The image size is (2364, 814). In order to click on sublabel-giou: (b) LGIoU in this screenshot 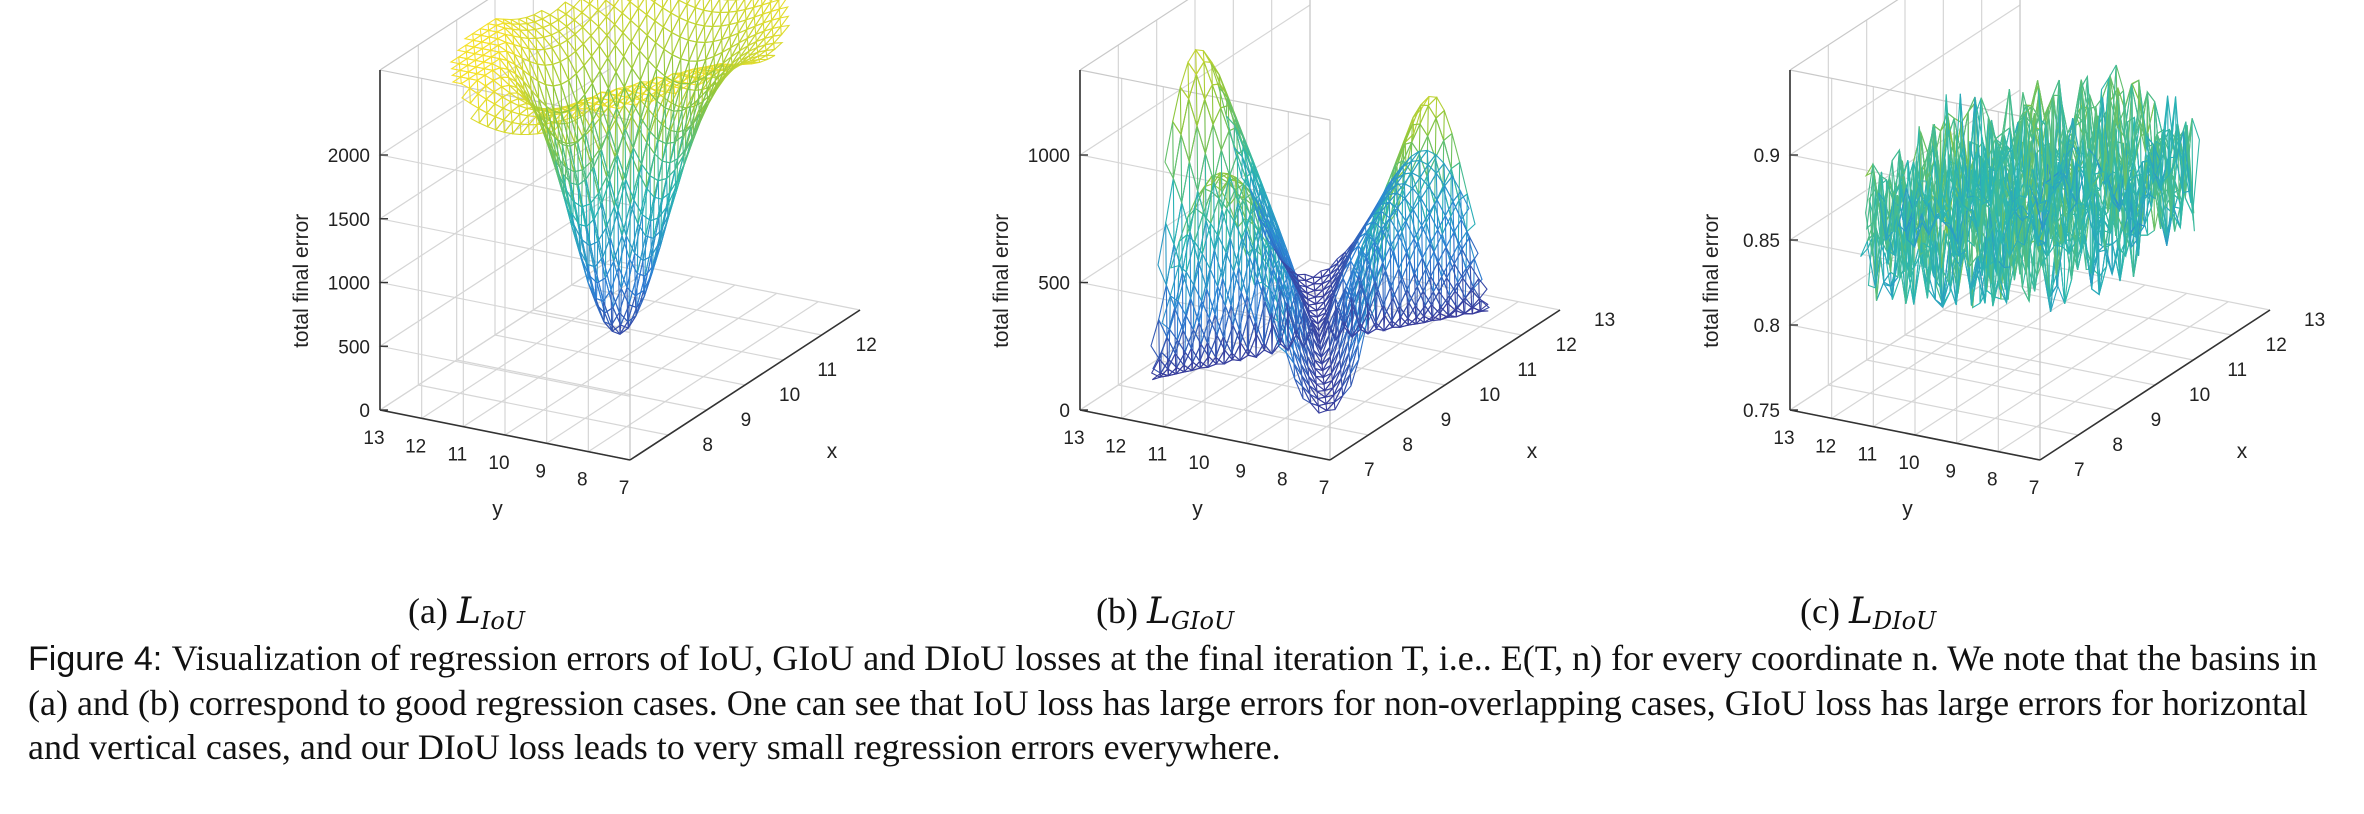, I will do `click(1165, 612)`.